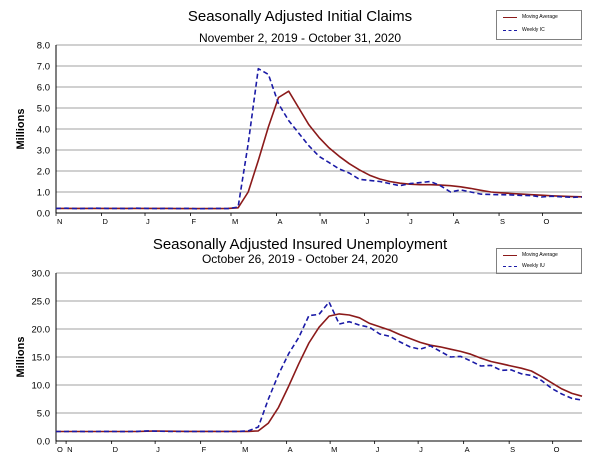  What do you see at coordinates (43, 414) in the screenshot?
I see `chart2-ytick-label: 5.0` at bounding box center [43, 414].